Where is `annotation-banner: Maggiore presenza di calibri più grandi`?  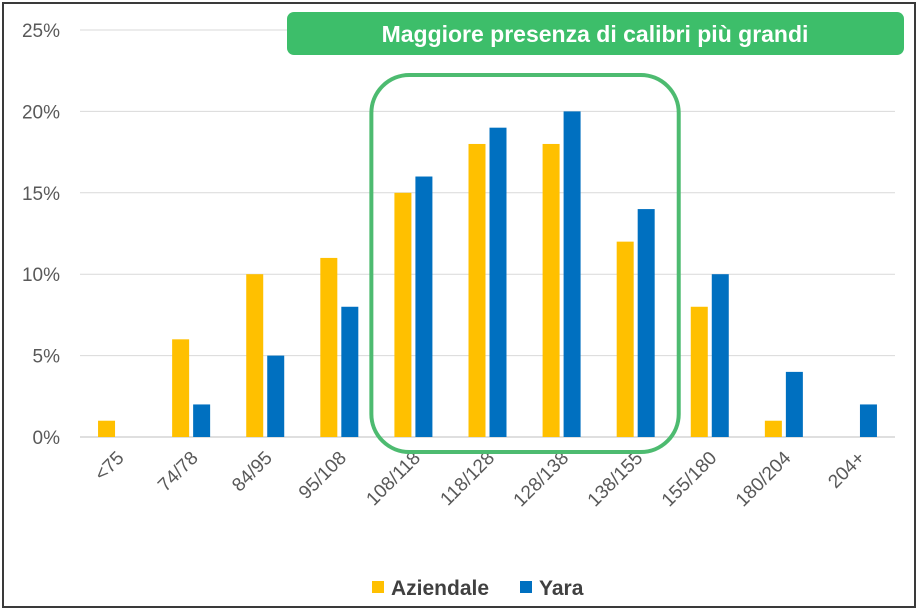 annotation-banner: Maggiore presenza di calibri più grandi is located at coordinates (595, 33).